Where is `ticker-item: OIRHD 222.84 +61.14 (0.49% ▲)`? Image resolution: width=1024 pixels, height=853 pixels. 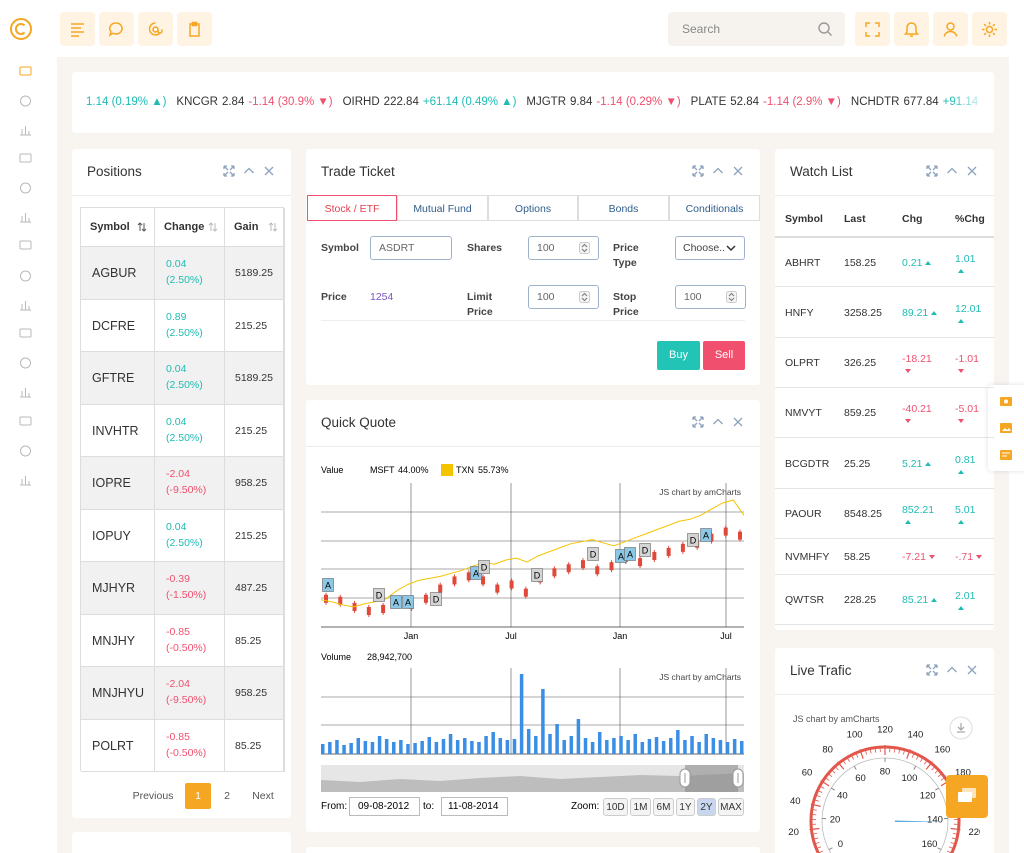 ticker-item: OIRHD 222.84 +61.14 (0.49% ▲) is located at coordinates (430, 104).